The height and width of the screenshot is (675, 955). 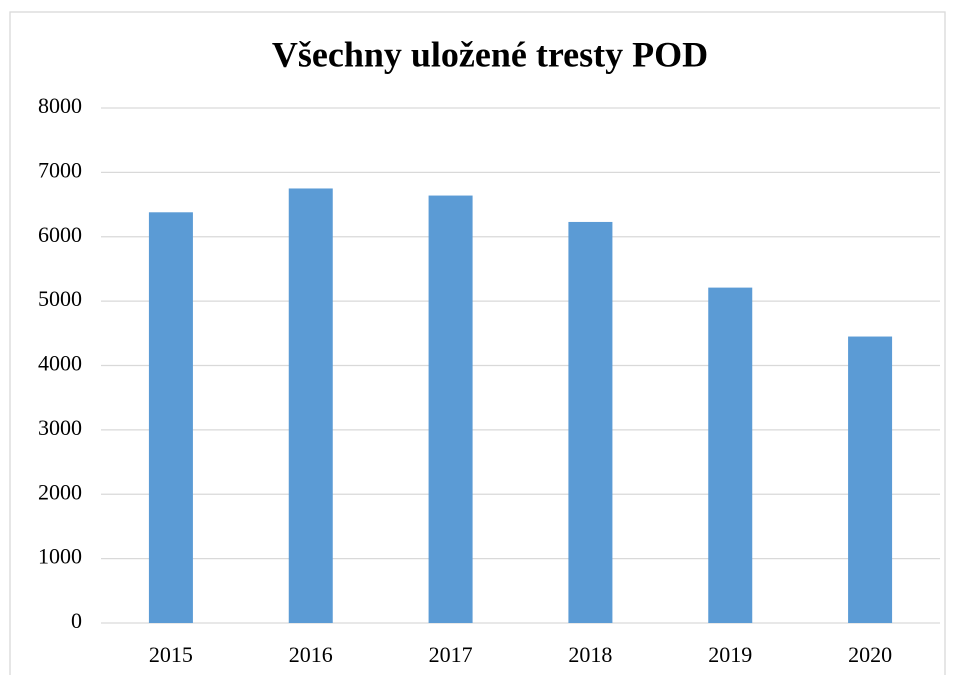 I want to click on y-tick-label: 8000, so click(x=60, y=105).